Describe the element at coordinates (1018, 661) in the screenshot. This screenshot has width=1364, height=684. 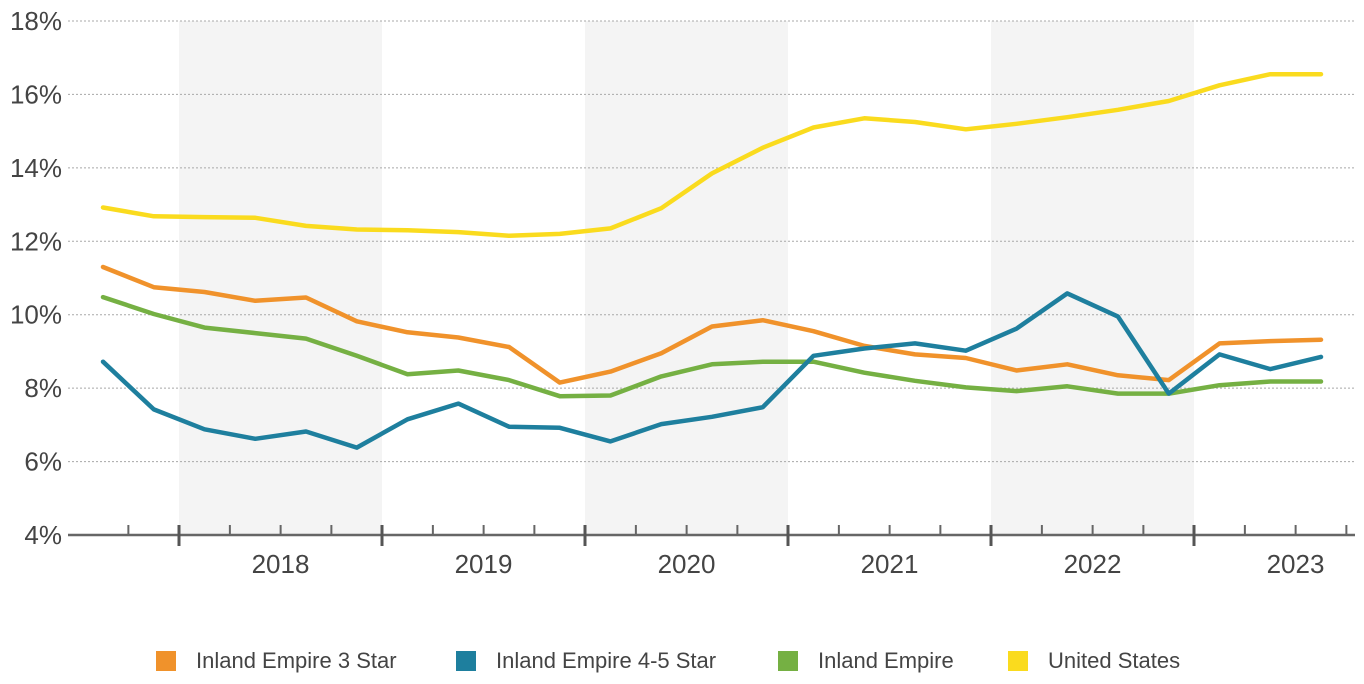
I see `legend-swatch-united-states` at that location.